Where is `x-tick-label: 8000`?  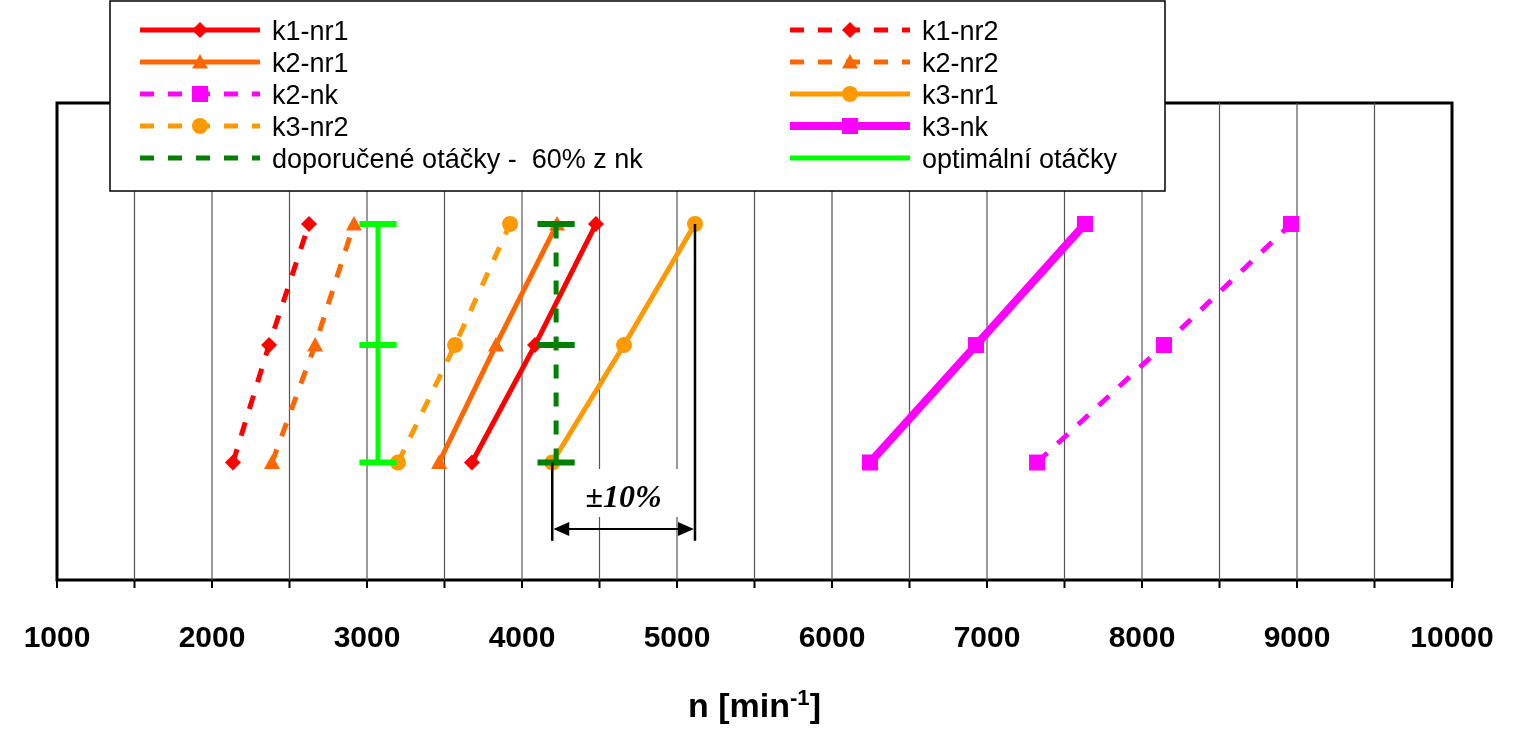 x-tick-label: 8000 is located at coordinates (1142, 636).